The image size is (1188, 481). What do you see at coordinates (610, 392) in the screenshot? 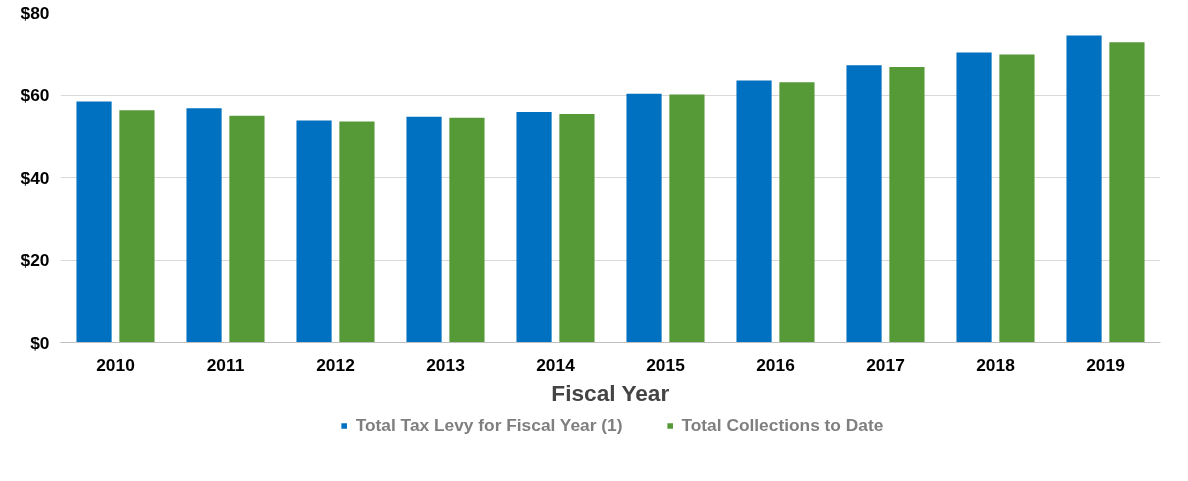
I see `x-axis-title: Fiscal Year` at bounding box center [610, 392].